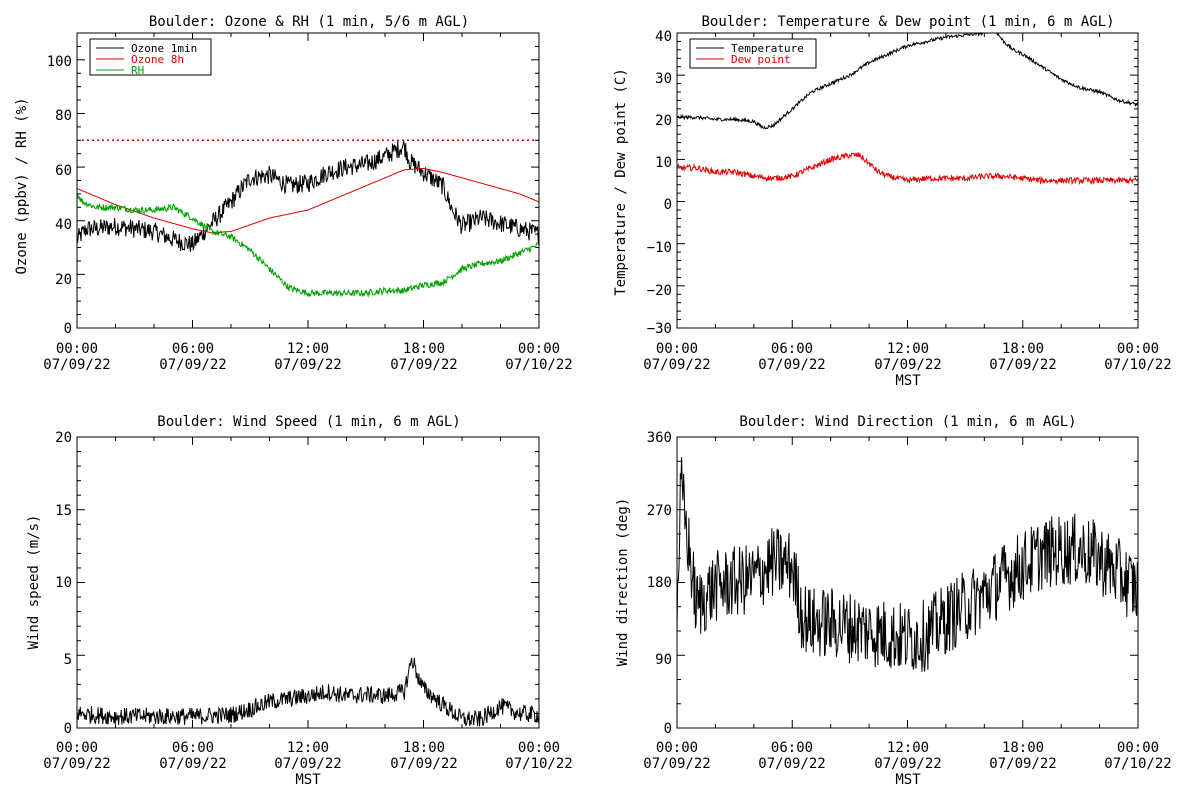  I want to click on y-tick-label: 180, so click(659, 583).